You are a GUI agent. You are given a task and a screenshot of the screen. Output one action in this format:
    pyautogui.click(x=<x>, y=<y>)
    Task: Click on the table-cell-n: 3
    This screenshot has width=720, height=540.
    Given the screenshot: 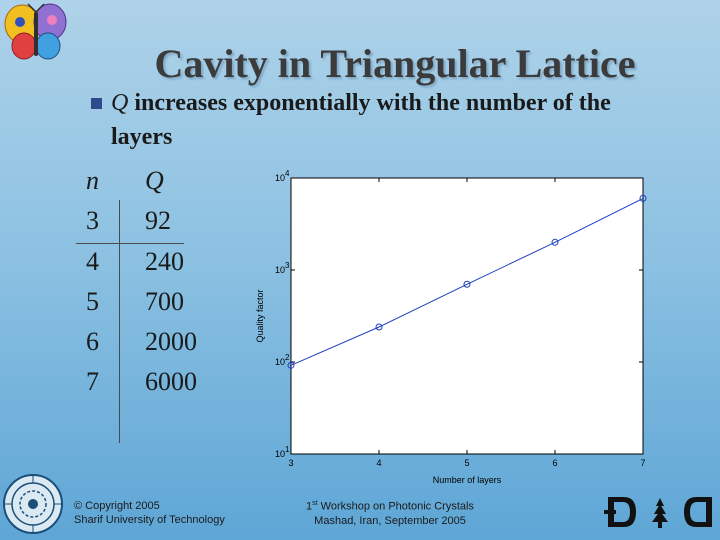 What is the action you would take?
    pyautogui.click(x=92, y=220)
    